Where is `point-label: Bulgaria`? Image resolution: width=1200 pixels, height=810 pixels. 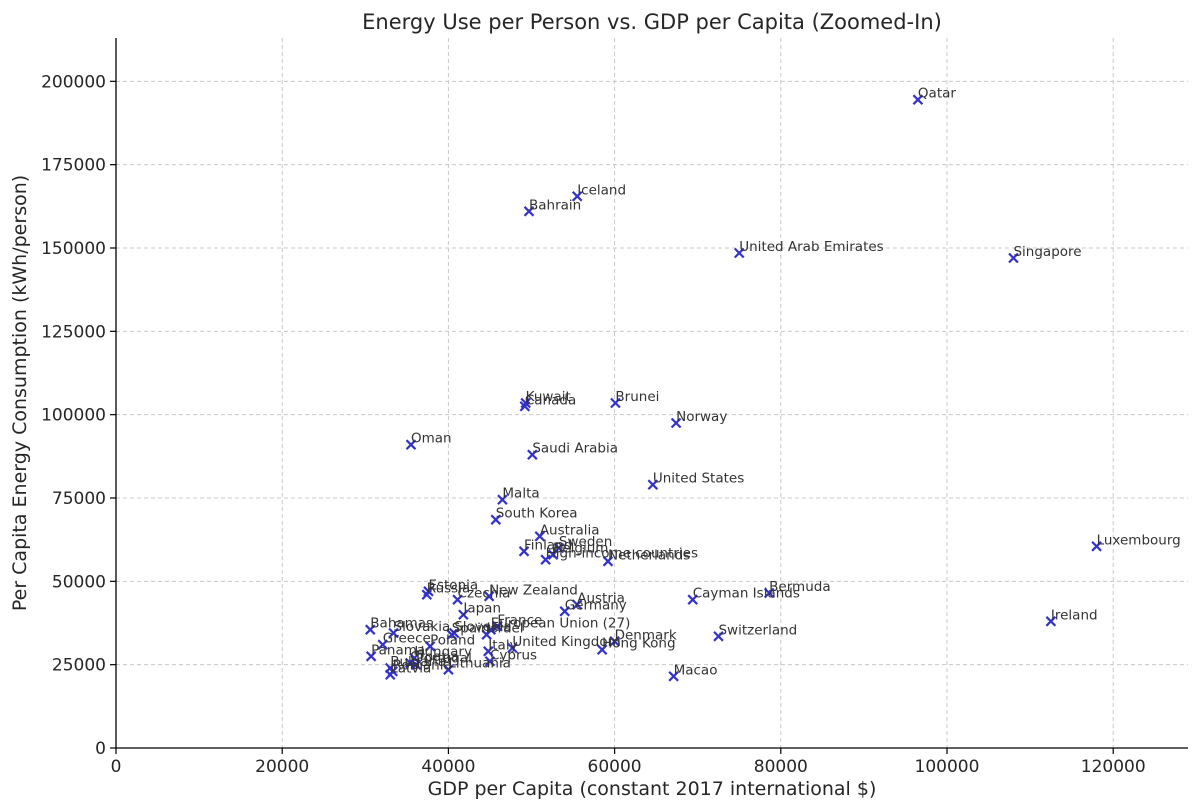 point-label: Bulgaria is located at coordinates (418, 662).